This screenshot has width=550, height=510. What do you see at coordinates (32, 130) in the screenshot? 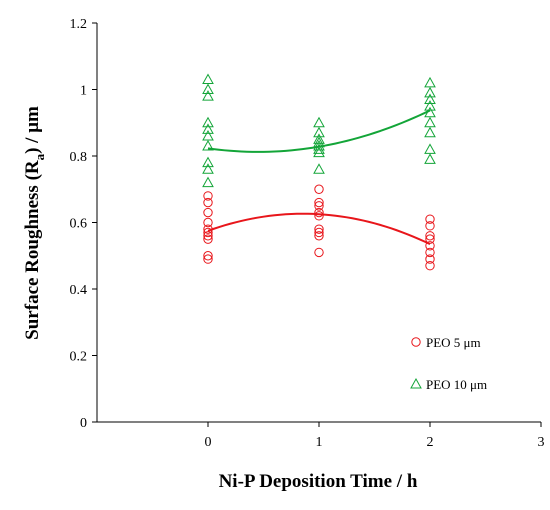
I see `y-axis-title-unit: ) / μm` at bounding box center [32, 130].